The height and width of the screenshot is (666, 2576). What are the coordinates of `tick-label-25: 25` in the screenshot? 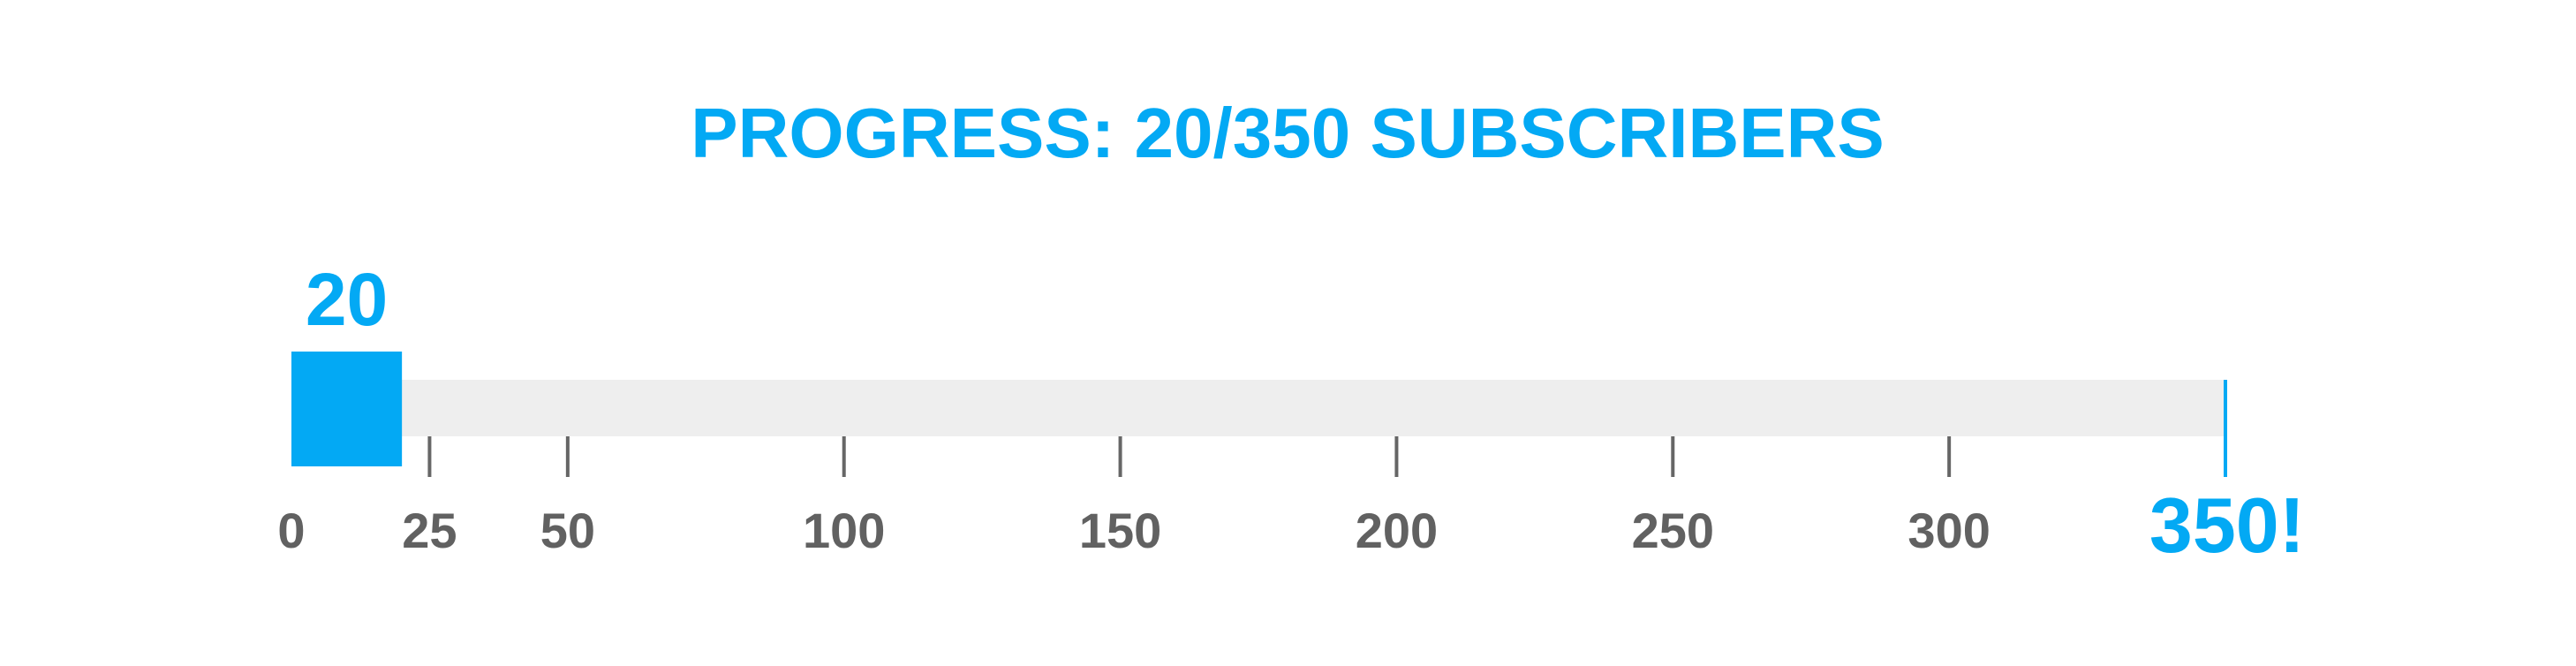 It's located at (429, 530).